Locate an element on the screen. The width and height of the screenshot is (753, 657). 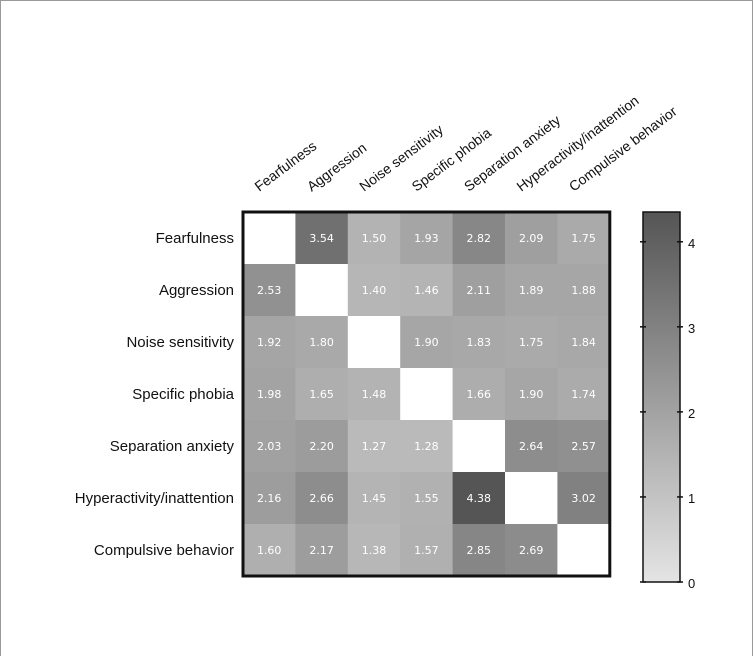
cell-value-label: 1.38 is located at coordinates (374, 550).